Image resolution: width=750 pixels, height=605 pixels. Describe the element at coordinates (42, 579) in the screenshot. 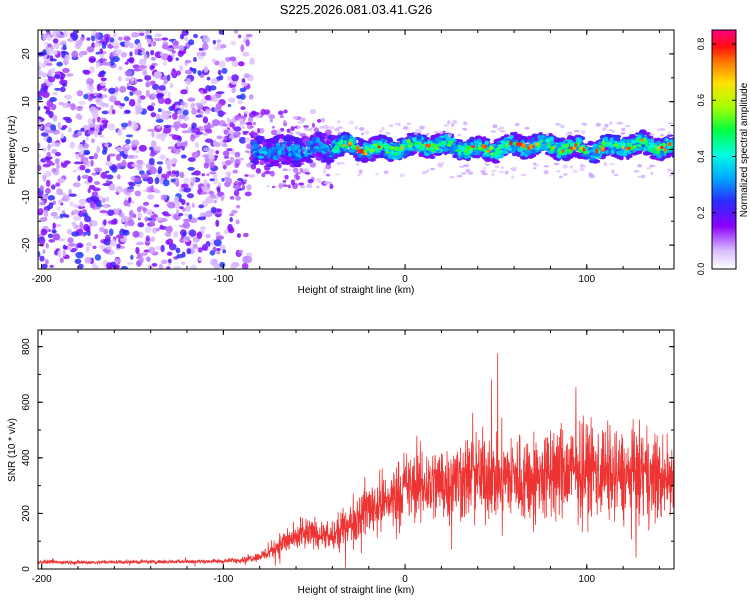

I see `snr-x-tick-label: -200` at that location.